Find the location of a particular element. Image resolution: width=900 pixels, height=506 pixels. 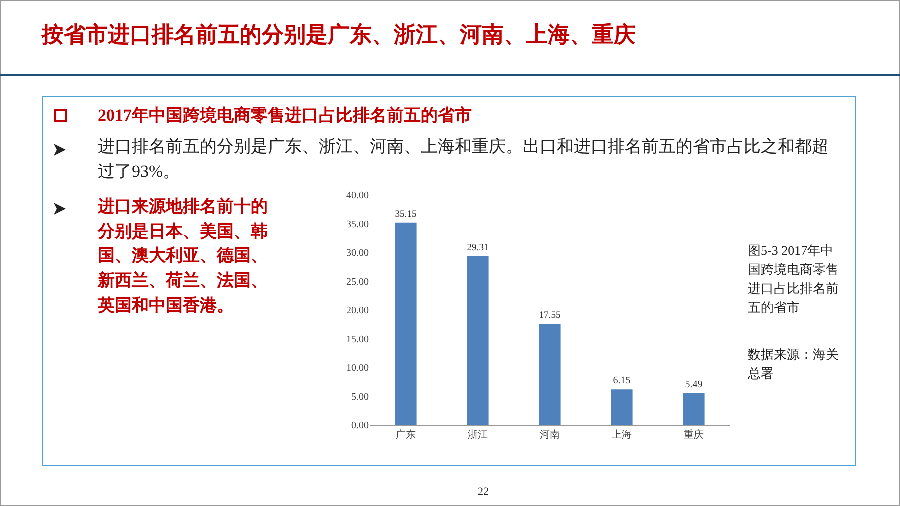

y-tick-label: 10.00 is located at coordinates (357, 368).